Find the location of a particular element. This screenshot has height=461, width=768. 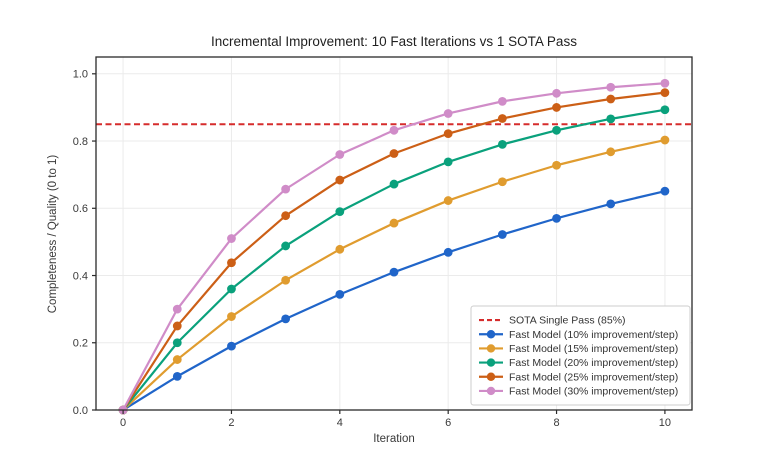

x-tick-label: 6 is located at coordinates (448, 423).